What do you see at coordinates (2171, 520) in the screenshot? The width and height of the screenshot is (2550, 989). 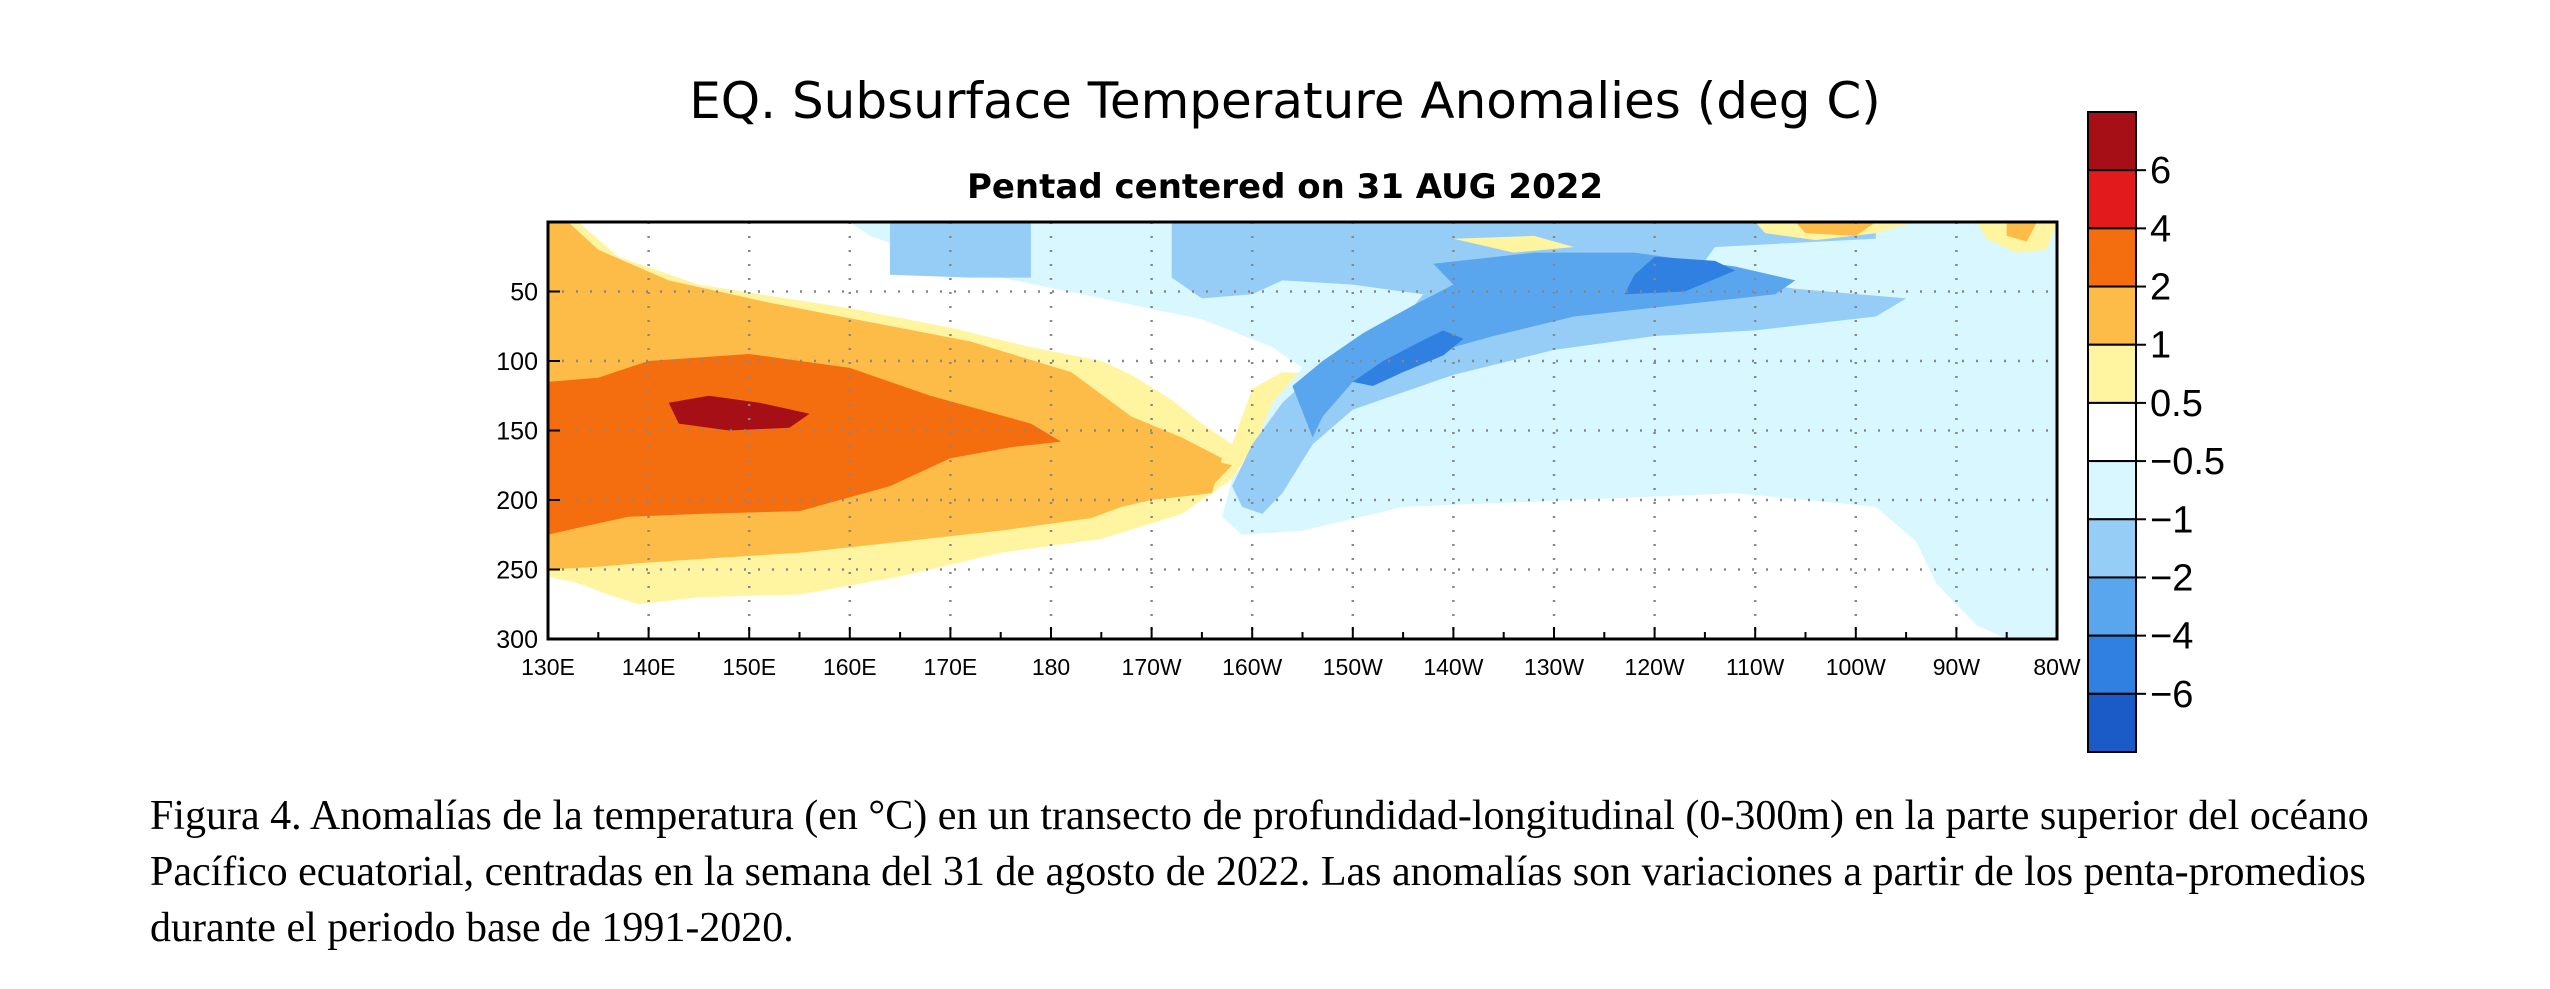 I see `colorbar-label: −1` at bounding box center [2171, 520].